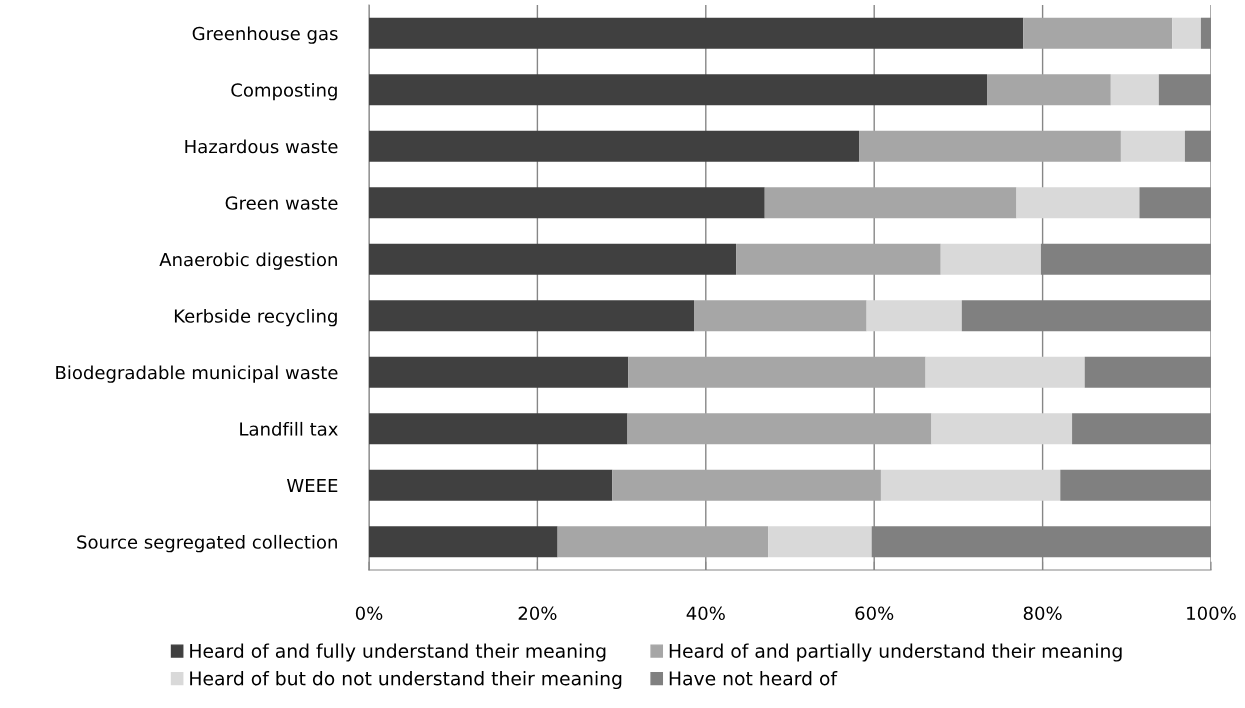 The height and width of the screenshot is (708, 1245). I want to click on legend-label: Have not heard of, so click(753, 678).